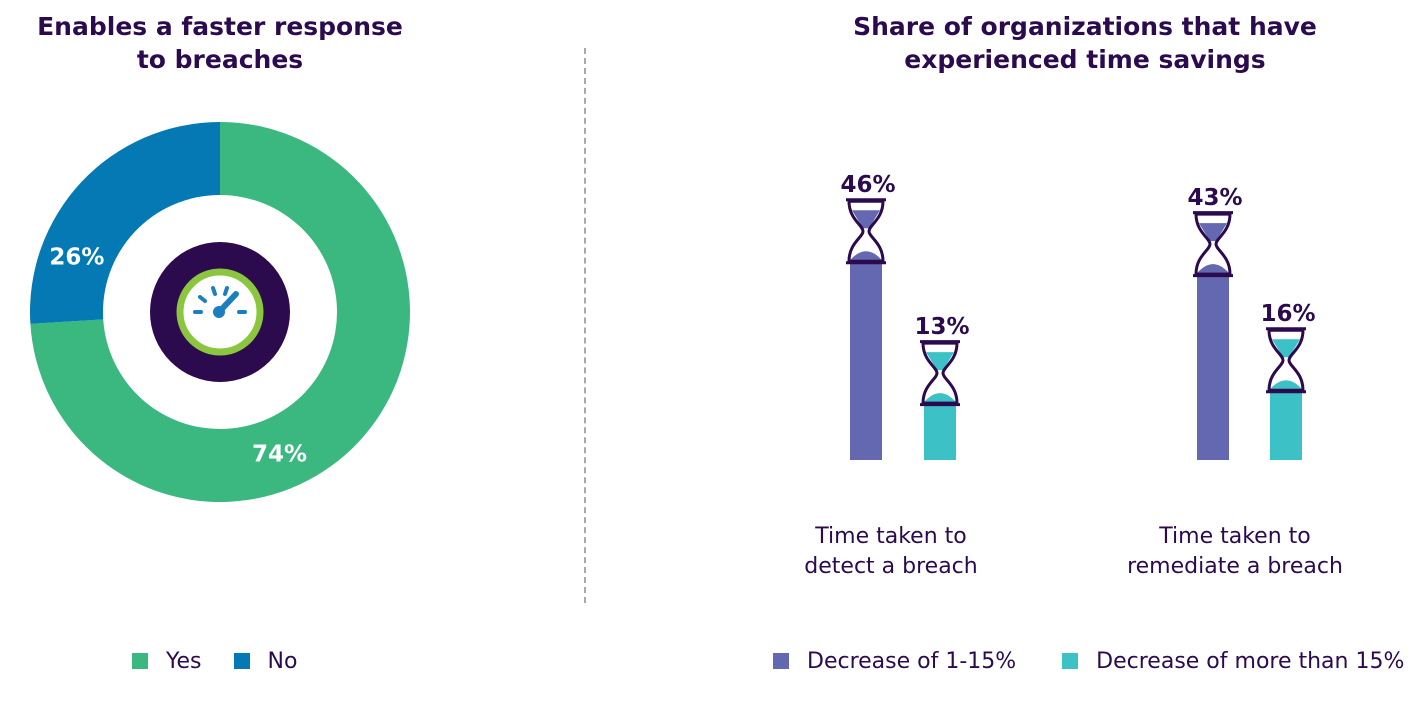  I want to click on category-label-remediate: Time taken to remediate a breach, so click(1235, 552).